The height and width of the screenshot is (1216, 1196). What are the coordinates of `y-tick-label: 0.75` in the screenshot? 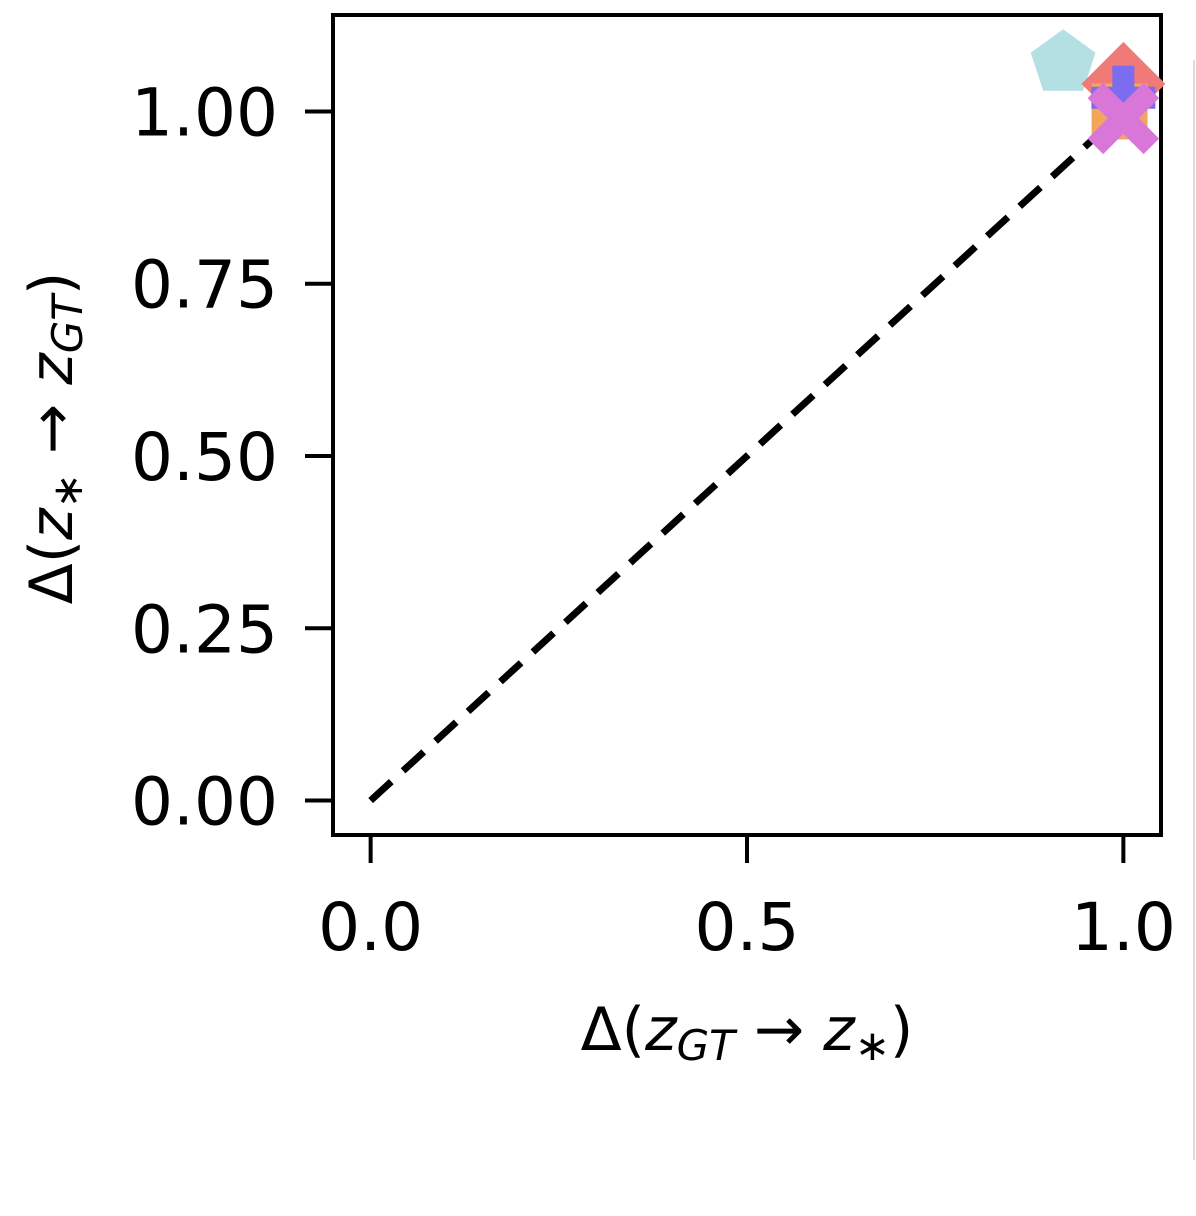 It's located at (204, 285).